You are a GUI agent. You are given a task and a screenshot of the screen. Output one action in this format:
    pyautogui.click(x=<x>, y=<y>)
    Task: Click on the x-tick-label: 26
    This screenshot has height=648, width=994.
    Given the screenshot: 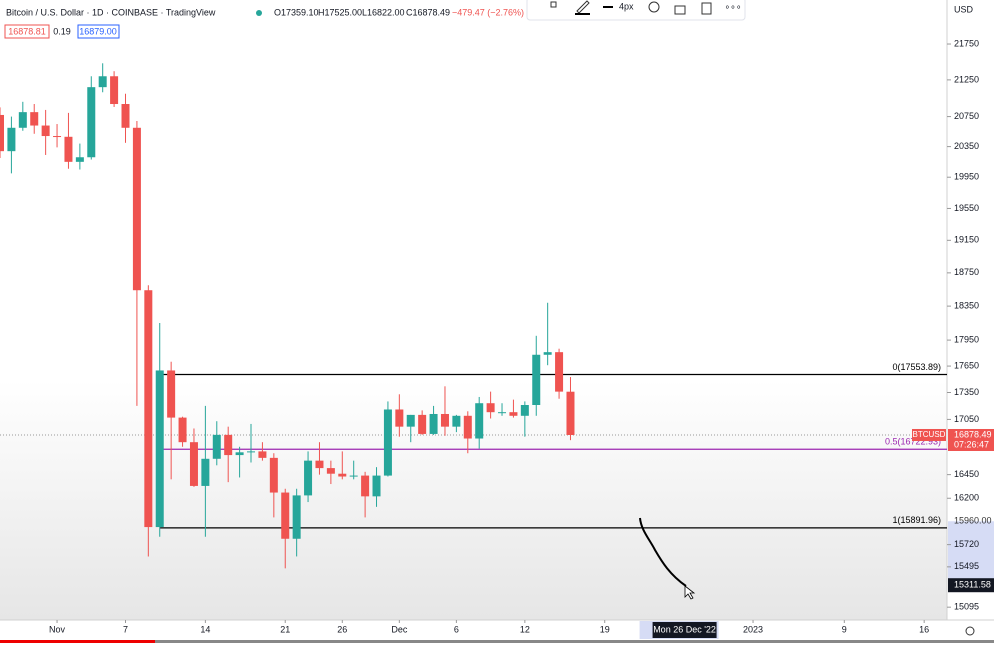 What is the action you would take?
    pyautogui.click(x=342, y=629)
    